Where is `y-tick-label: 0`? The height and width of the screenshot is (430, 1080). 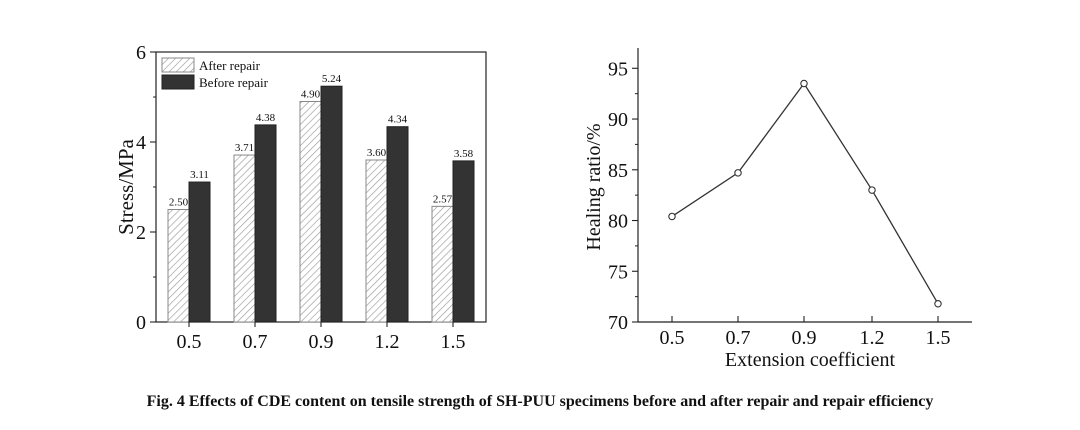
y-tick-label: 0 is located at coordinates (141, 323).